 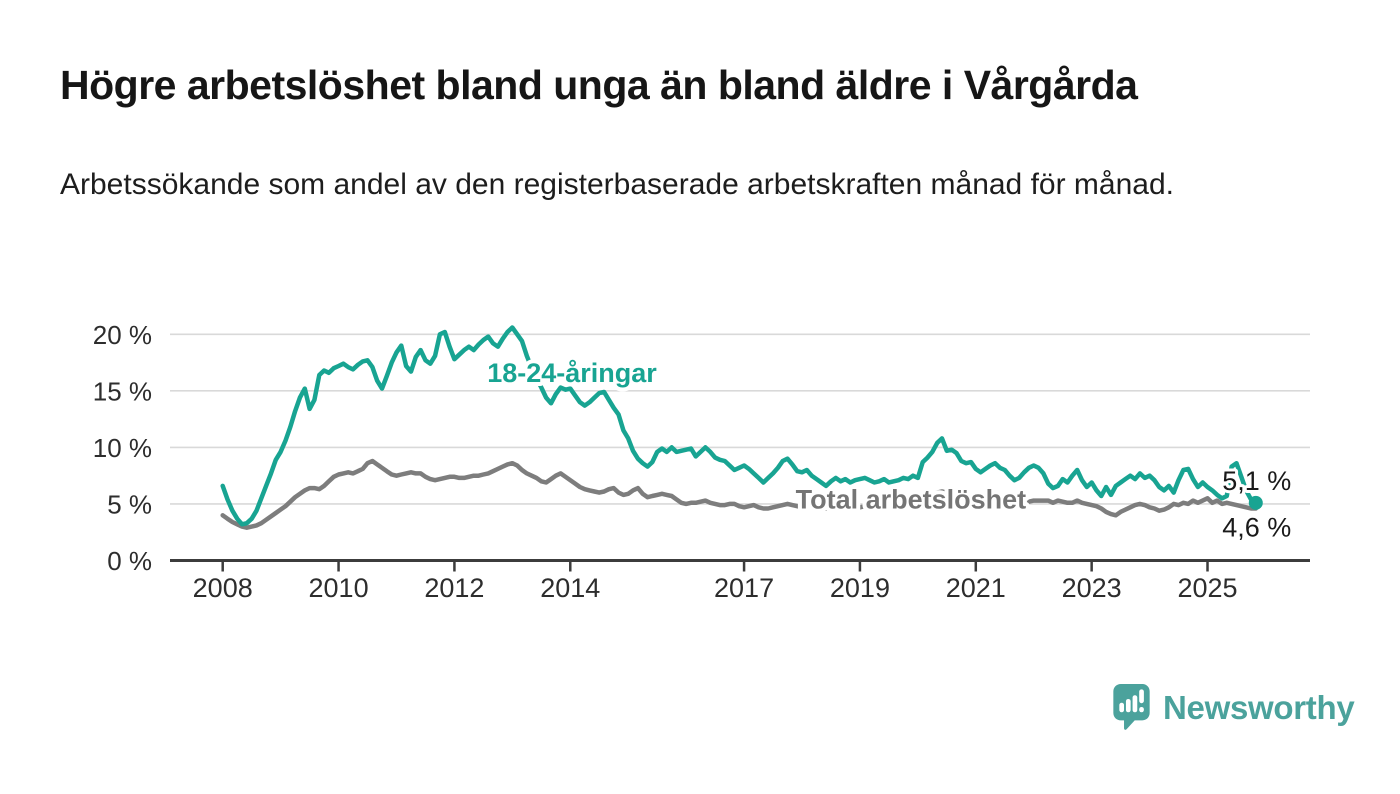 What do you see at coordinates (339, 588) in the screenshot?
I see `x-axis-label: 2010` at bounding box center [339, 588].